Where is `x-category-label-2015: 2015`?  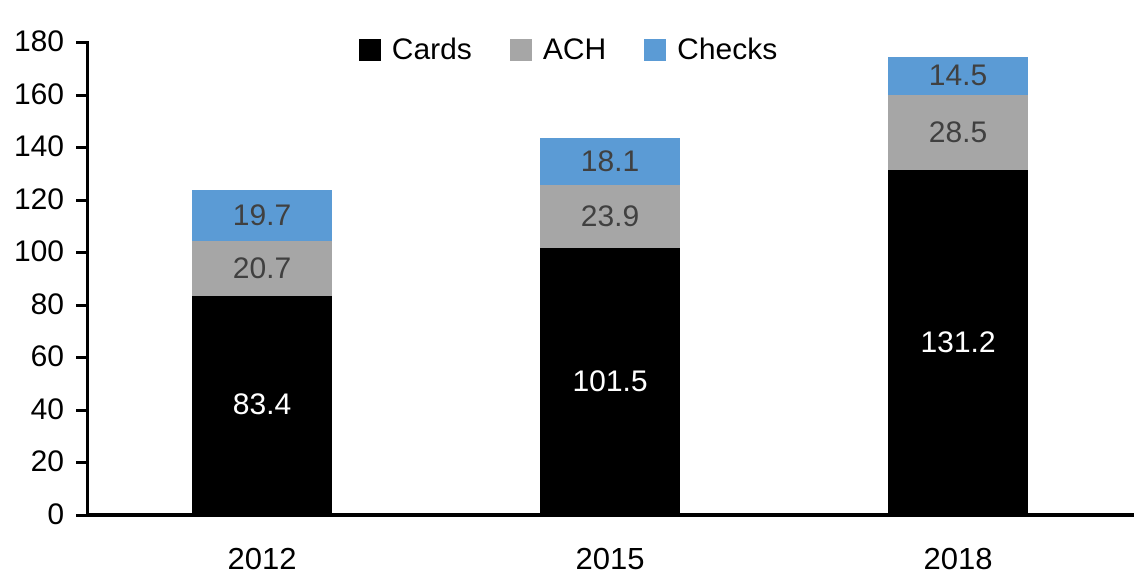
x-category-label-2015: 2015 is located at coordinates (610, 558).